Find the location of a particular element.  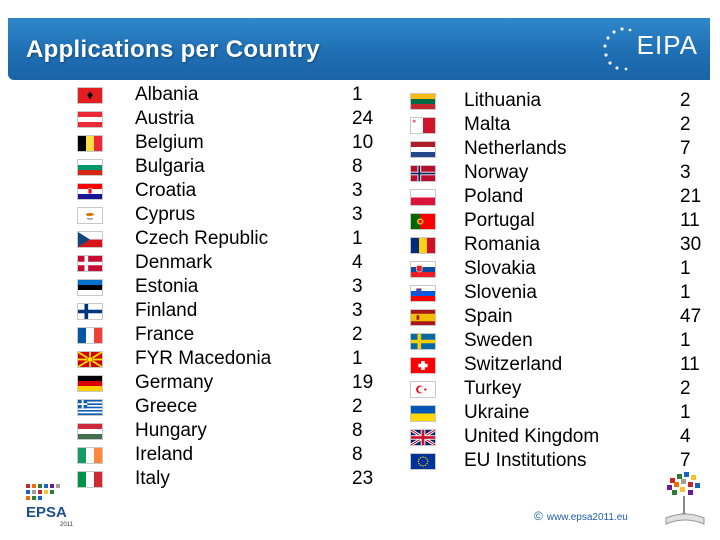

flag-uk-icon is located at coordinates (423, 437).